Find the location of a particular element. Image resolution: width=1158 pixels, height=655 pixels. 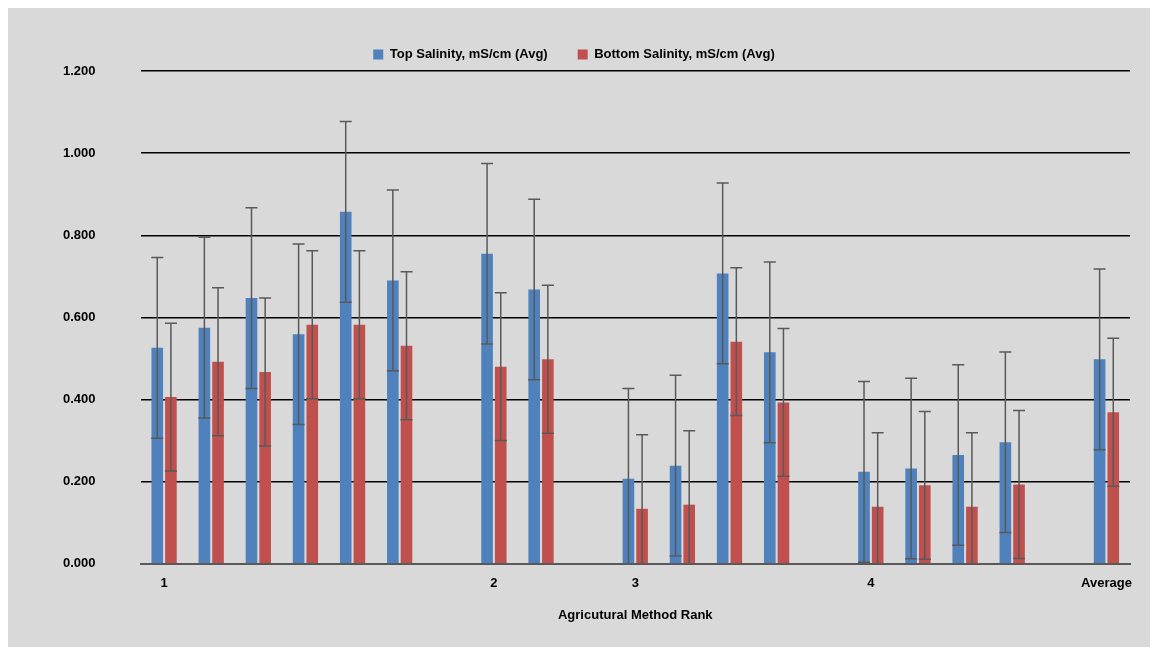

y-tick-label: 0.000 is located at coordinates (79, 563).